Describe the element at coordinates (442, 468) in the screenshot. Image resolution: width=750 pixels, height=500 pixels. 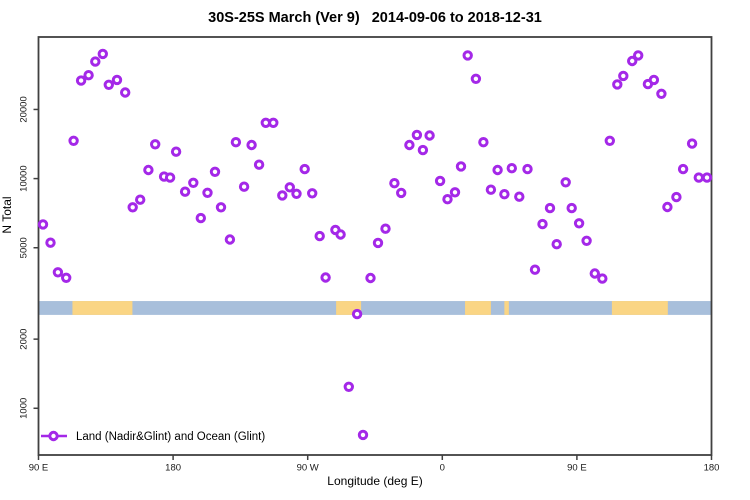
I see `x-tick-label: 0` at that location.